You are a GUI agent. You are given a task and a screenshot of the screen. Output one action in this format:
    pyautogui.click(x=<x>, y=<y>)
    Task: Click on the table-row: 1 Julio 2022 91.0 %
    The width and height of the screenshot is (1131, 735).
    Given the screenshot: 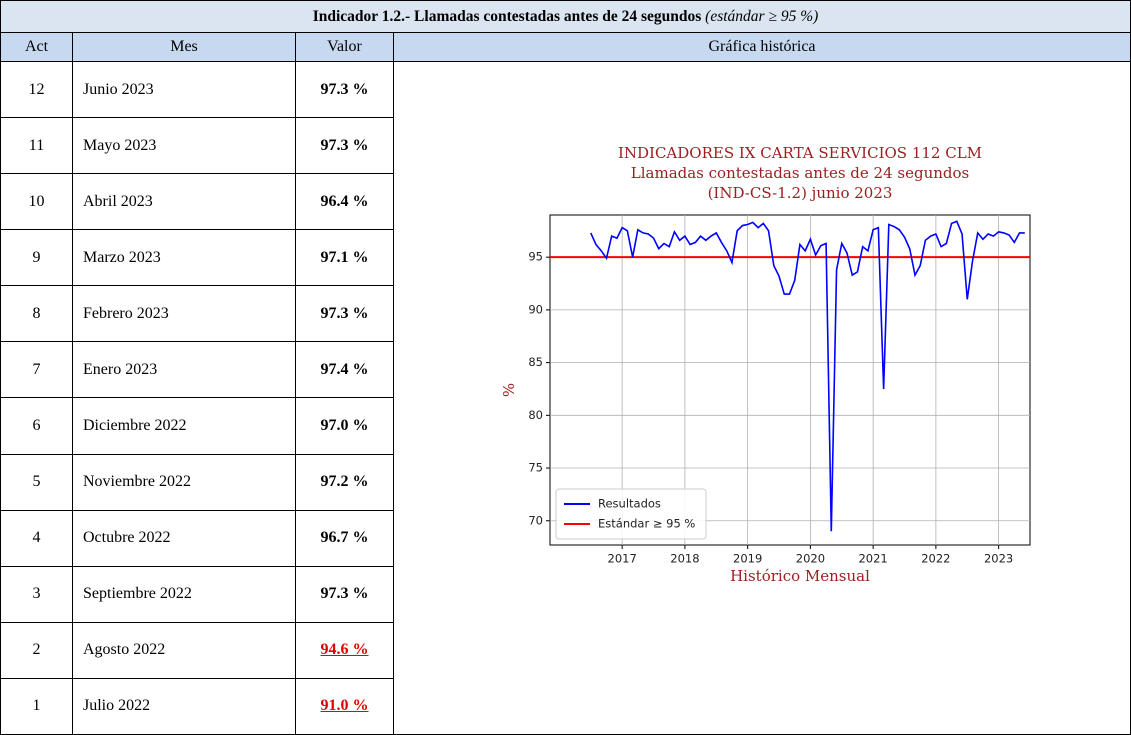 What is the action you would take?
    pyautogui.click(x=565, y=706)
    